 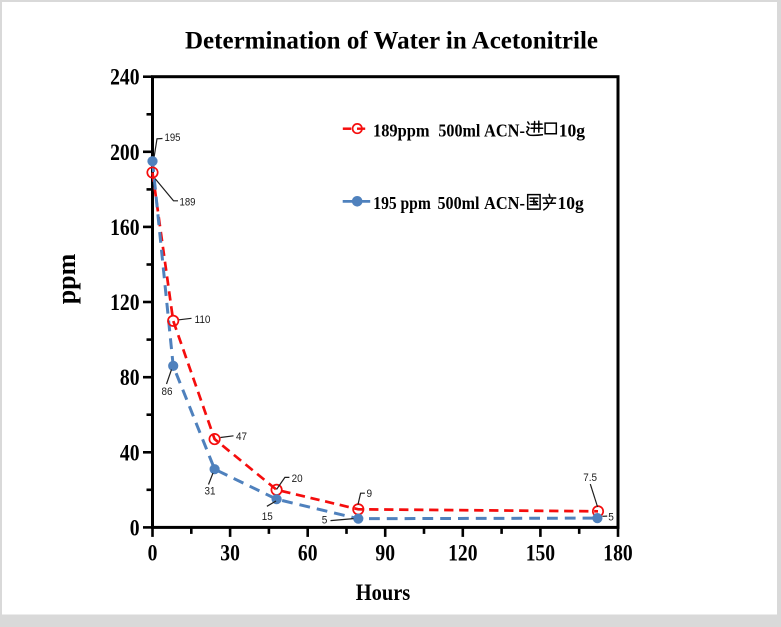 I want to click on svg-text: 189, so click(x=188, y=202).